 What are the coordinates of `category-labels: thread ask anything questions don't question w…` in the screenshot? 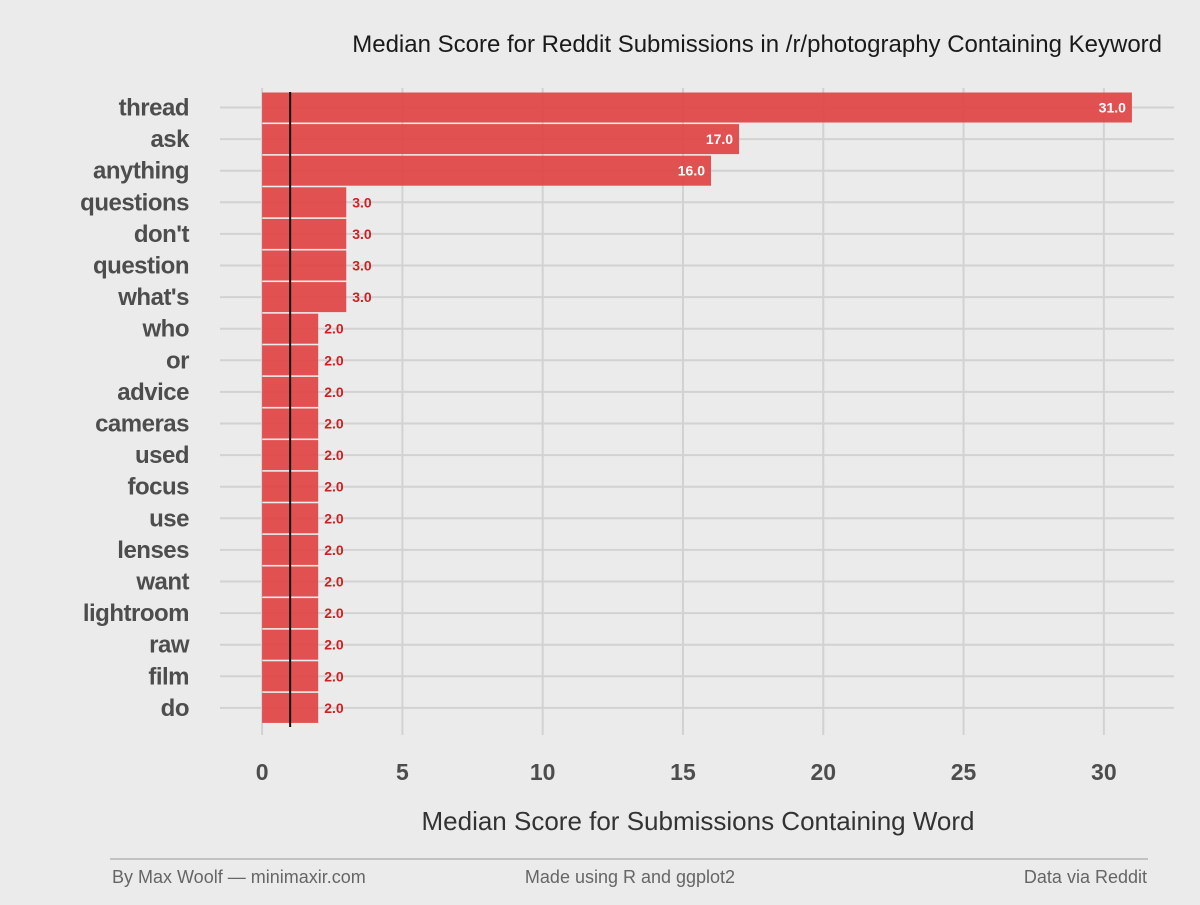 It's located at (135, 408).